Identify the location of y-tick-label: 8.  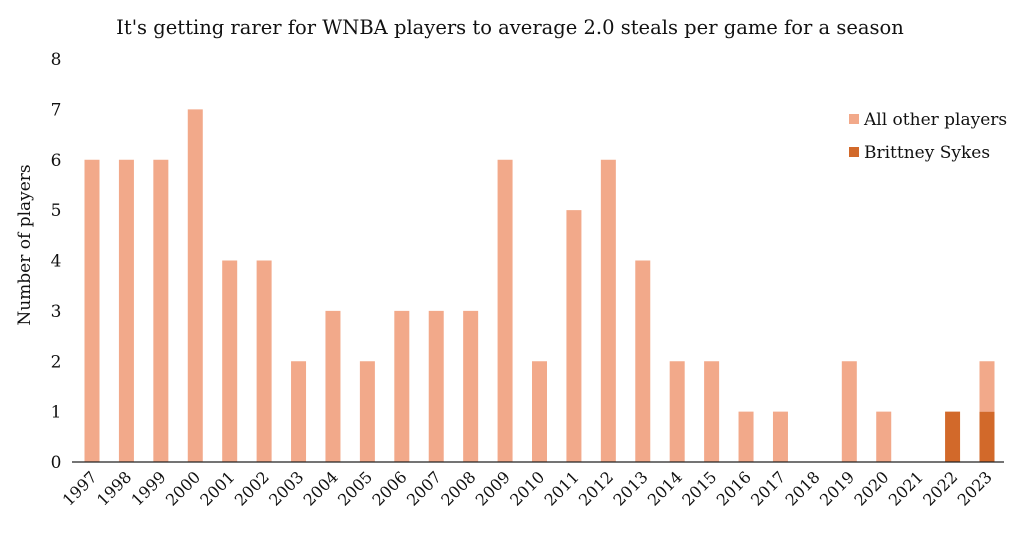
(56, 60).